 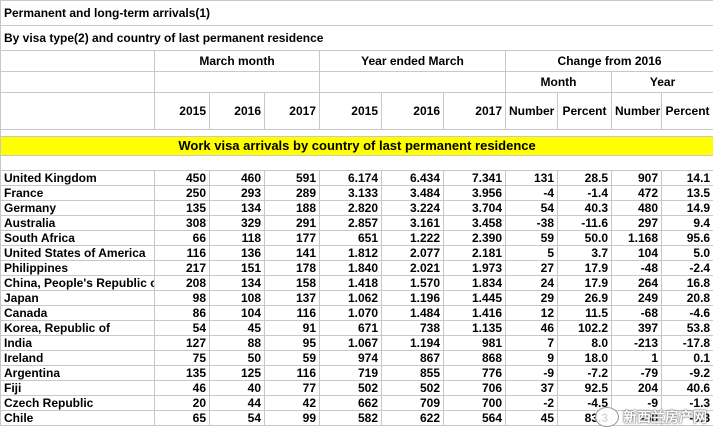 I want to click on data-cell: -17.8, so click(x=686, y=343).